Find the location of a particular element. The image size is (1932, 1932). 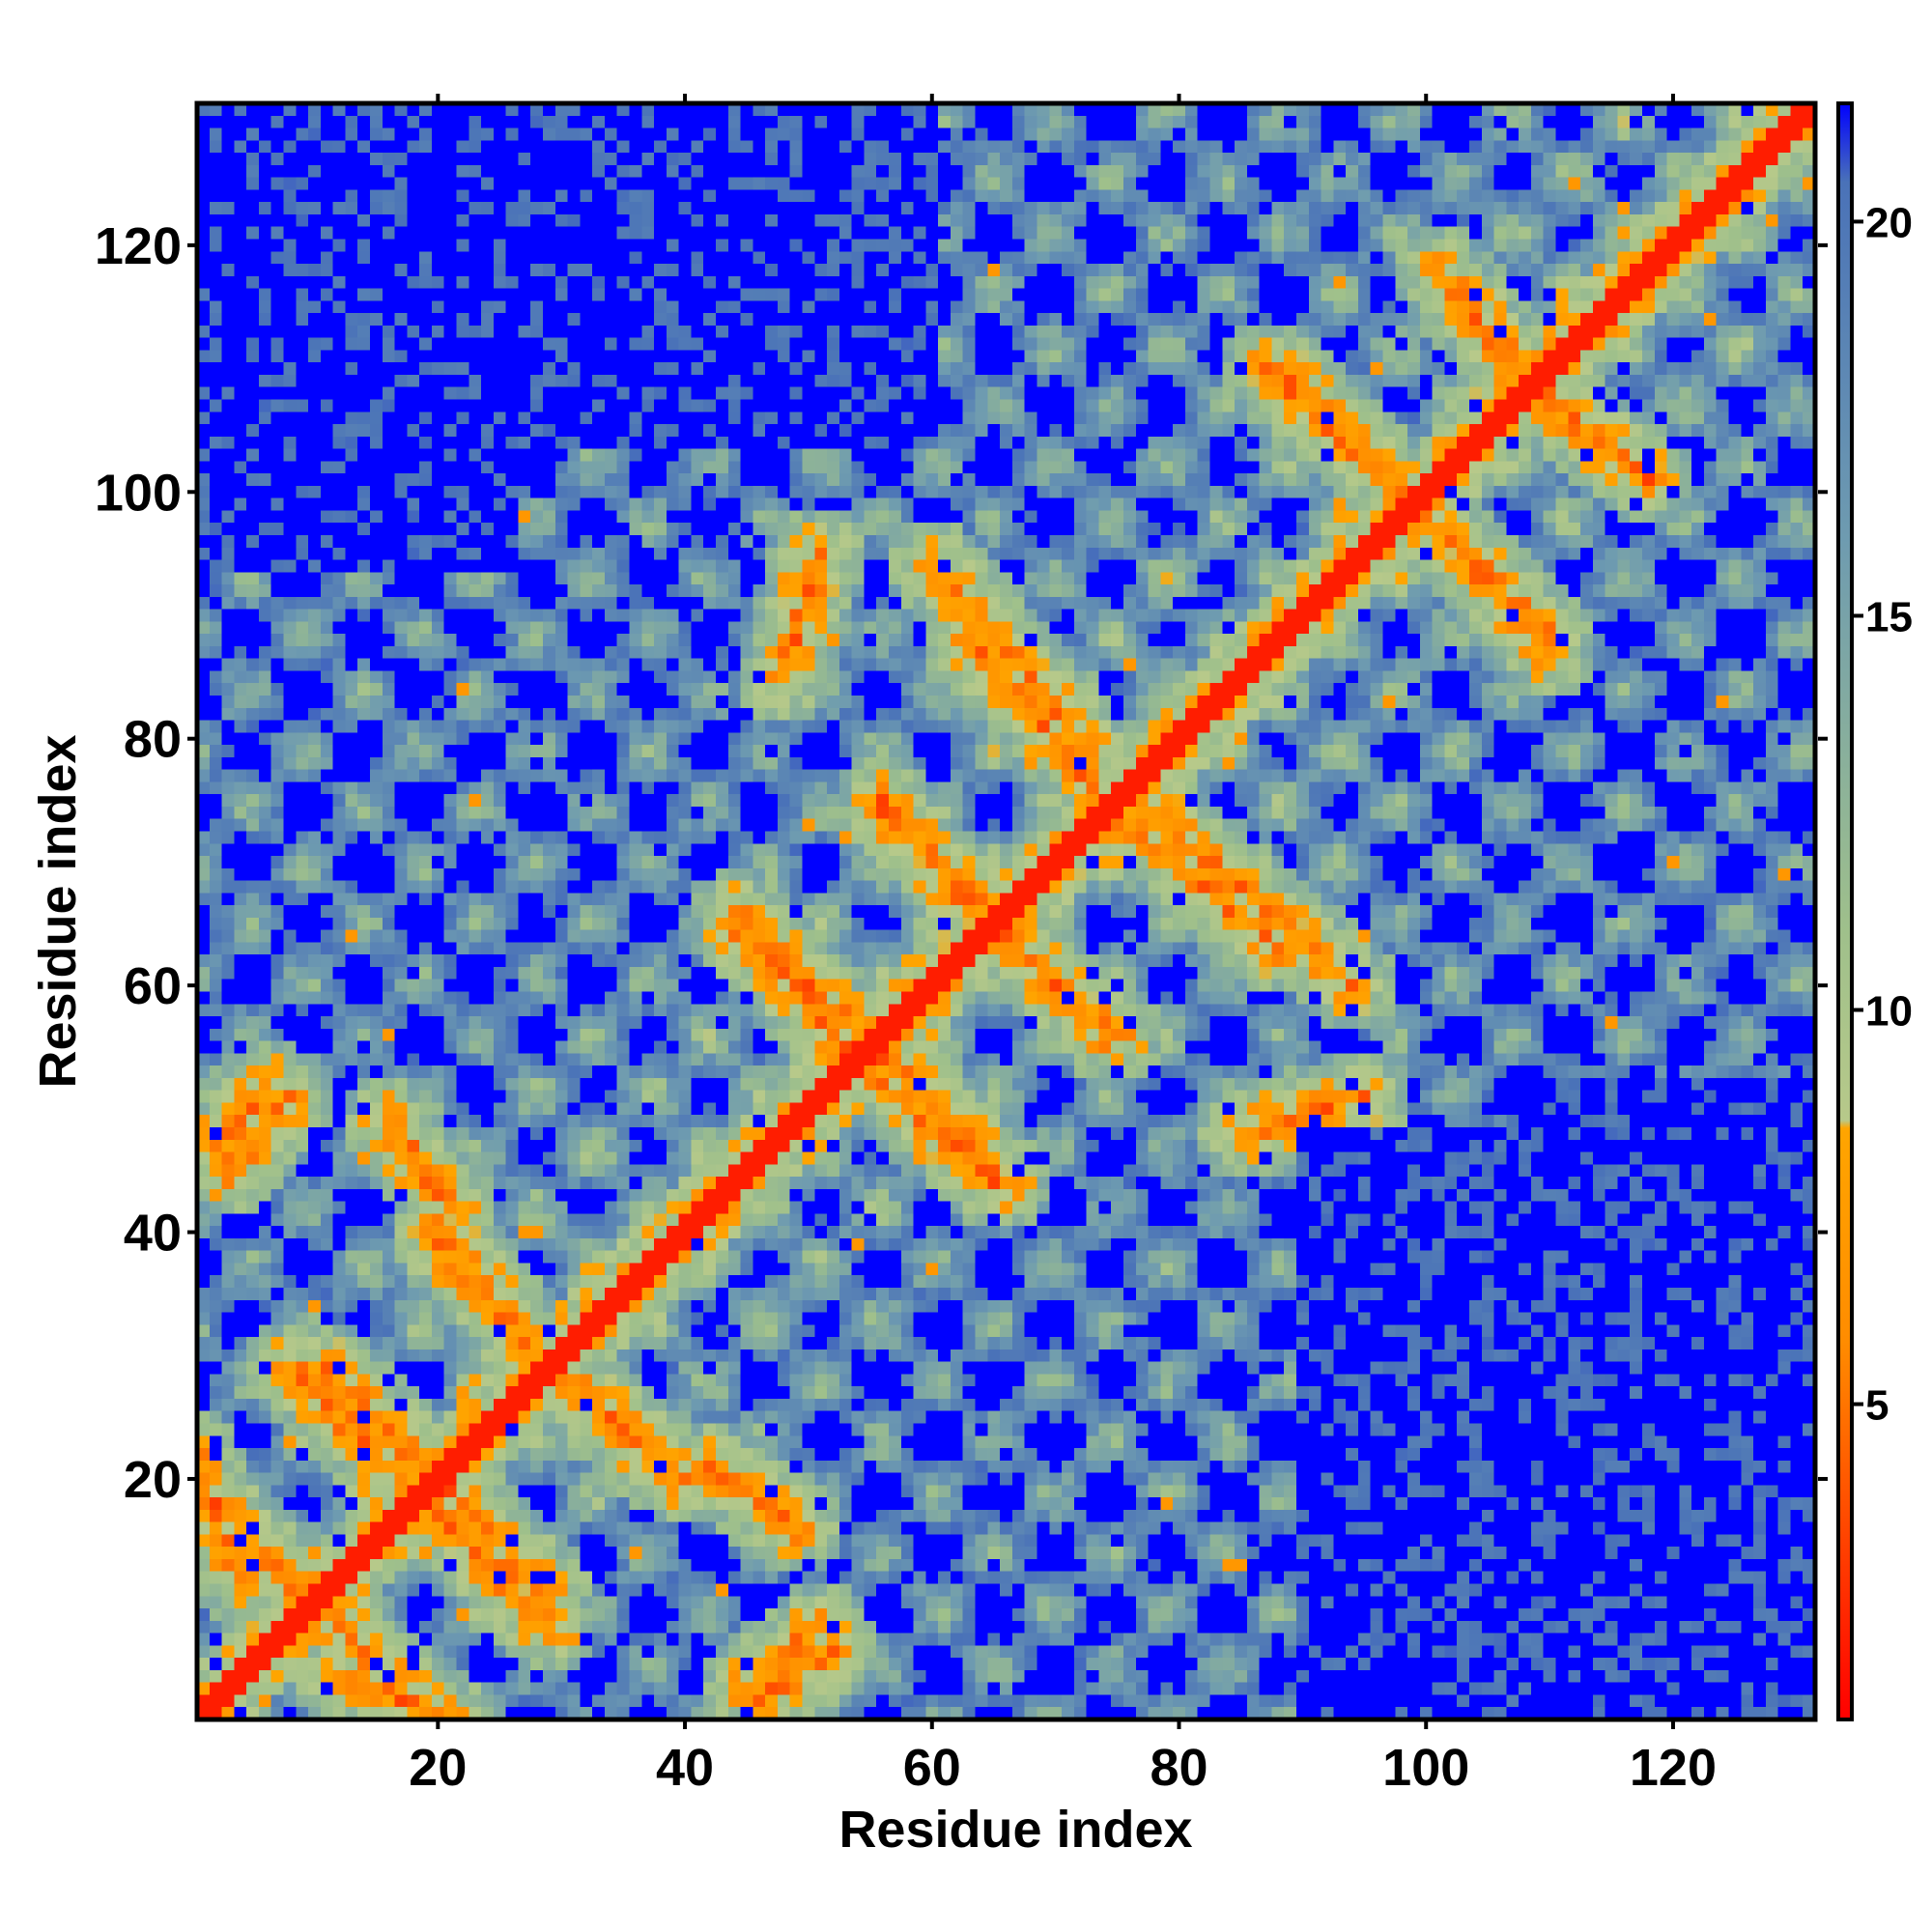

y-tick-label: 20 is located at coordinates (153, 1480).